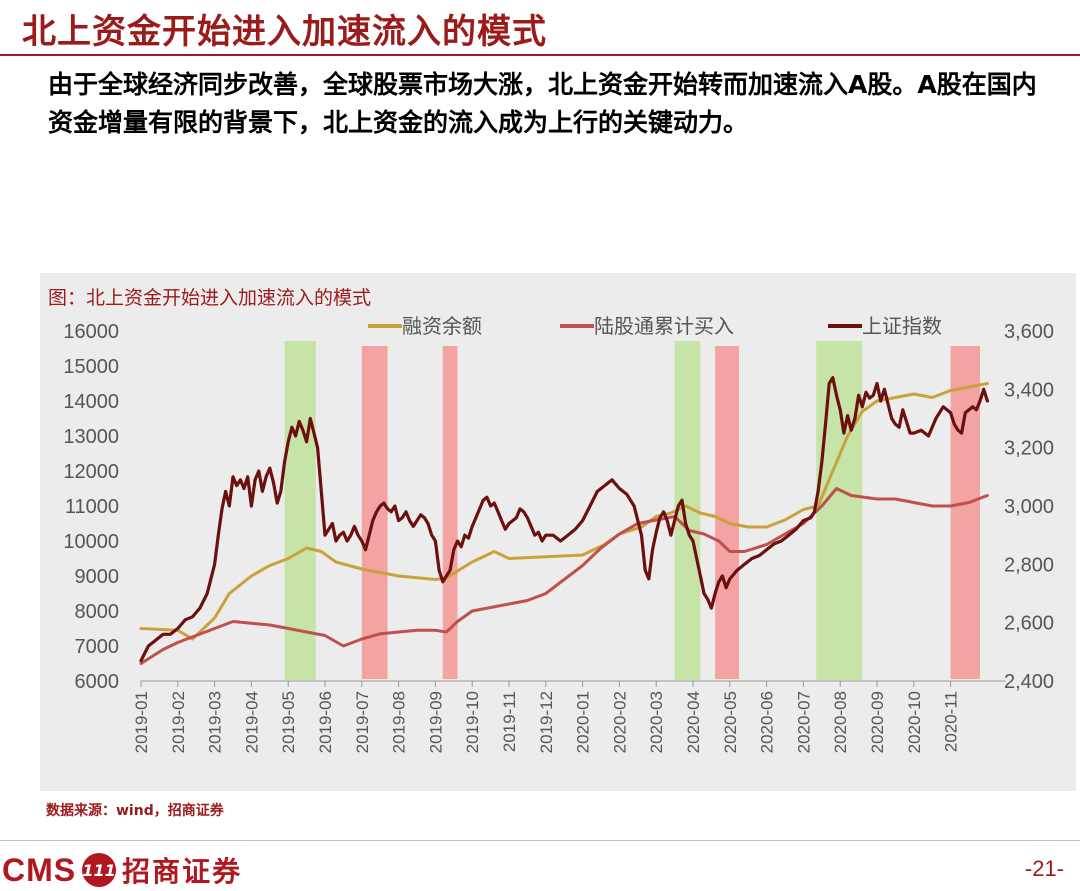  Describe the element at coordinates (91, 437) in the screenshot. I see `y-left-tick-label: 13000` at that location.